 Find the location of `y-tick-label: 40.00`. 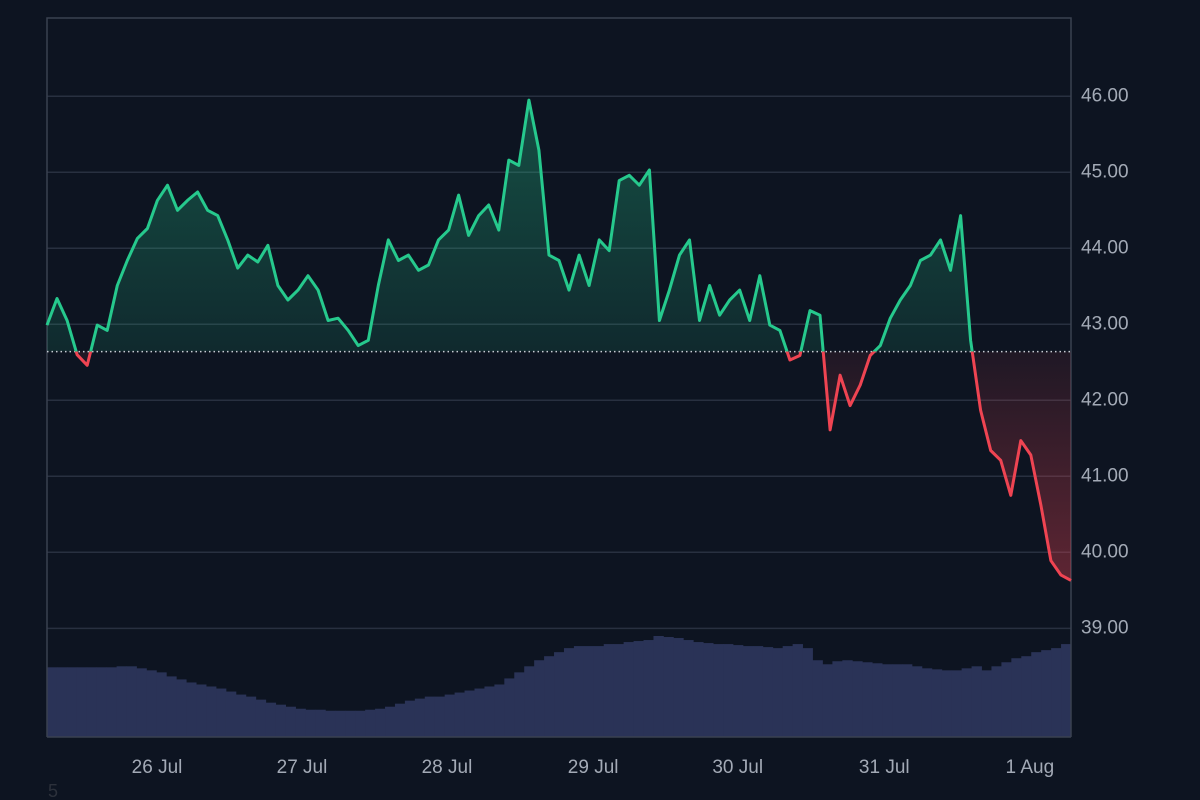

y-tick-label: 40.00 is located at coordinates (1105, 551).